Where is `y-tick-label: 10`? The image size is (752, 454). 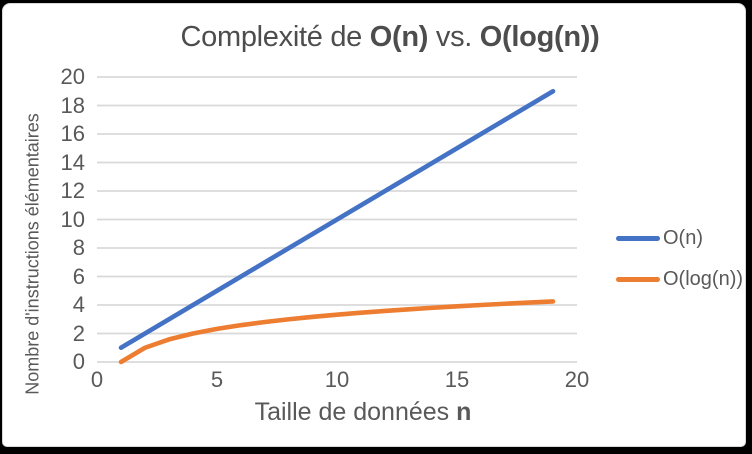 y-tick-label: 10 is located at coordinates (72, 219).